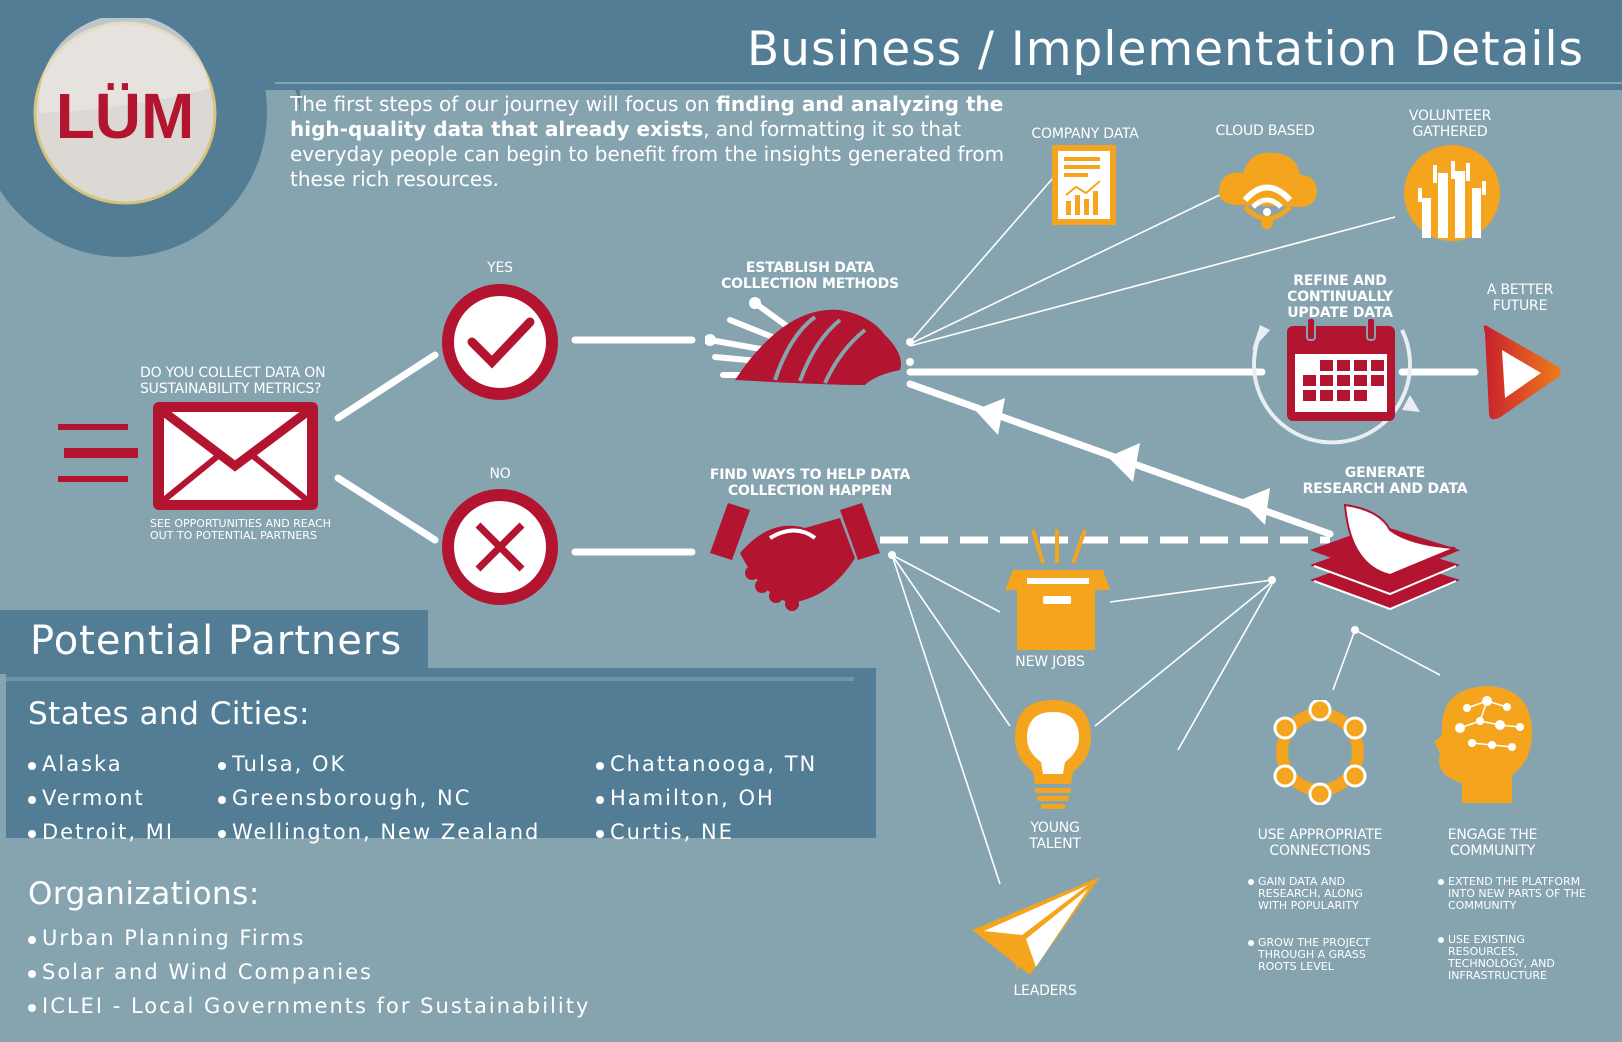 The height and width of the screenshot is (1042, 1622). I want to click on data-collection-icon, so click(803, 341).